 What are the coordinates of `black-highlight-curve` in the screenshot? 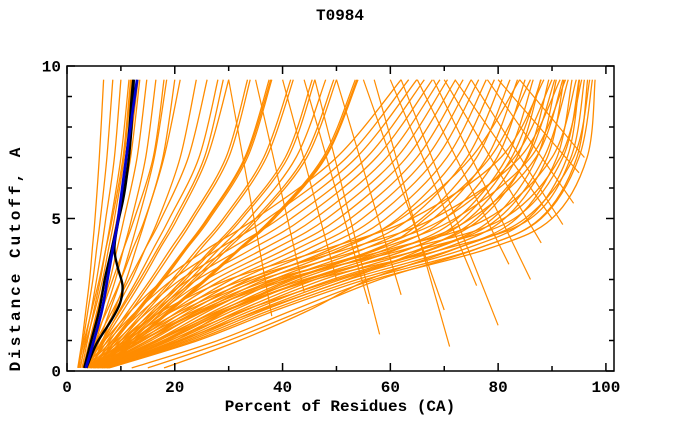 It's located at (110, 224).